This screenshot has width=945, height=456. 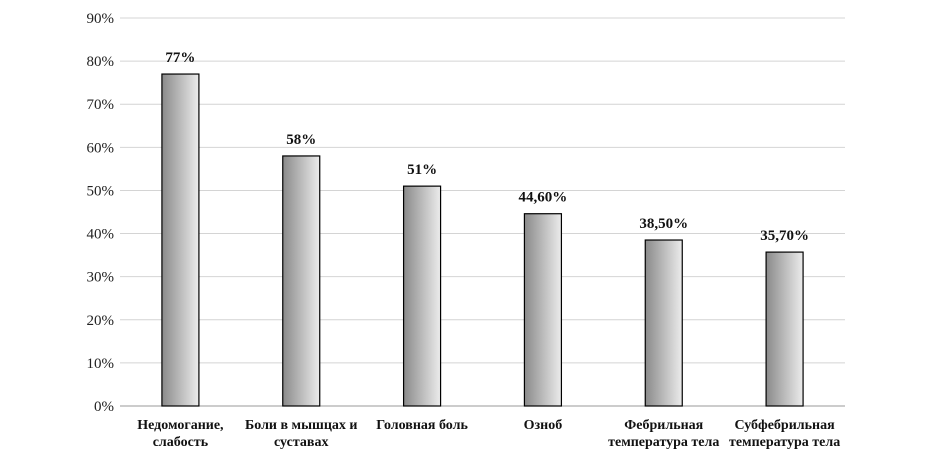 What do you see at coordinates (101, 321) in the screenshot?
I see `y-tick-label: 20%` at bounding box center [101, 321].